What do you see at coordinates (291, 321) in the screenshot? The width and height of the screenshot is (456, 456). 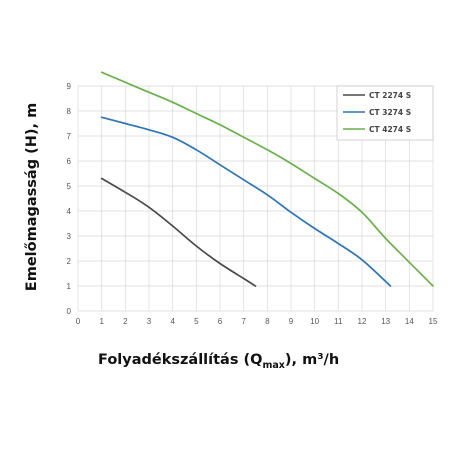 I see `x-tick-label: 9` at bounding box center [291, 321].